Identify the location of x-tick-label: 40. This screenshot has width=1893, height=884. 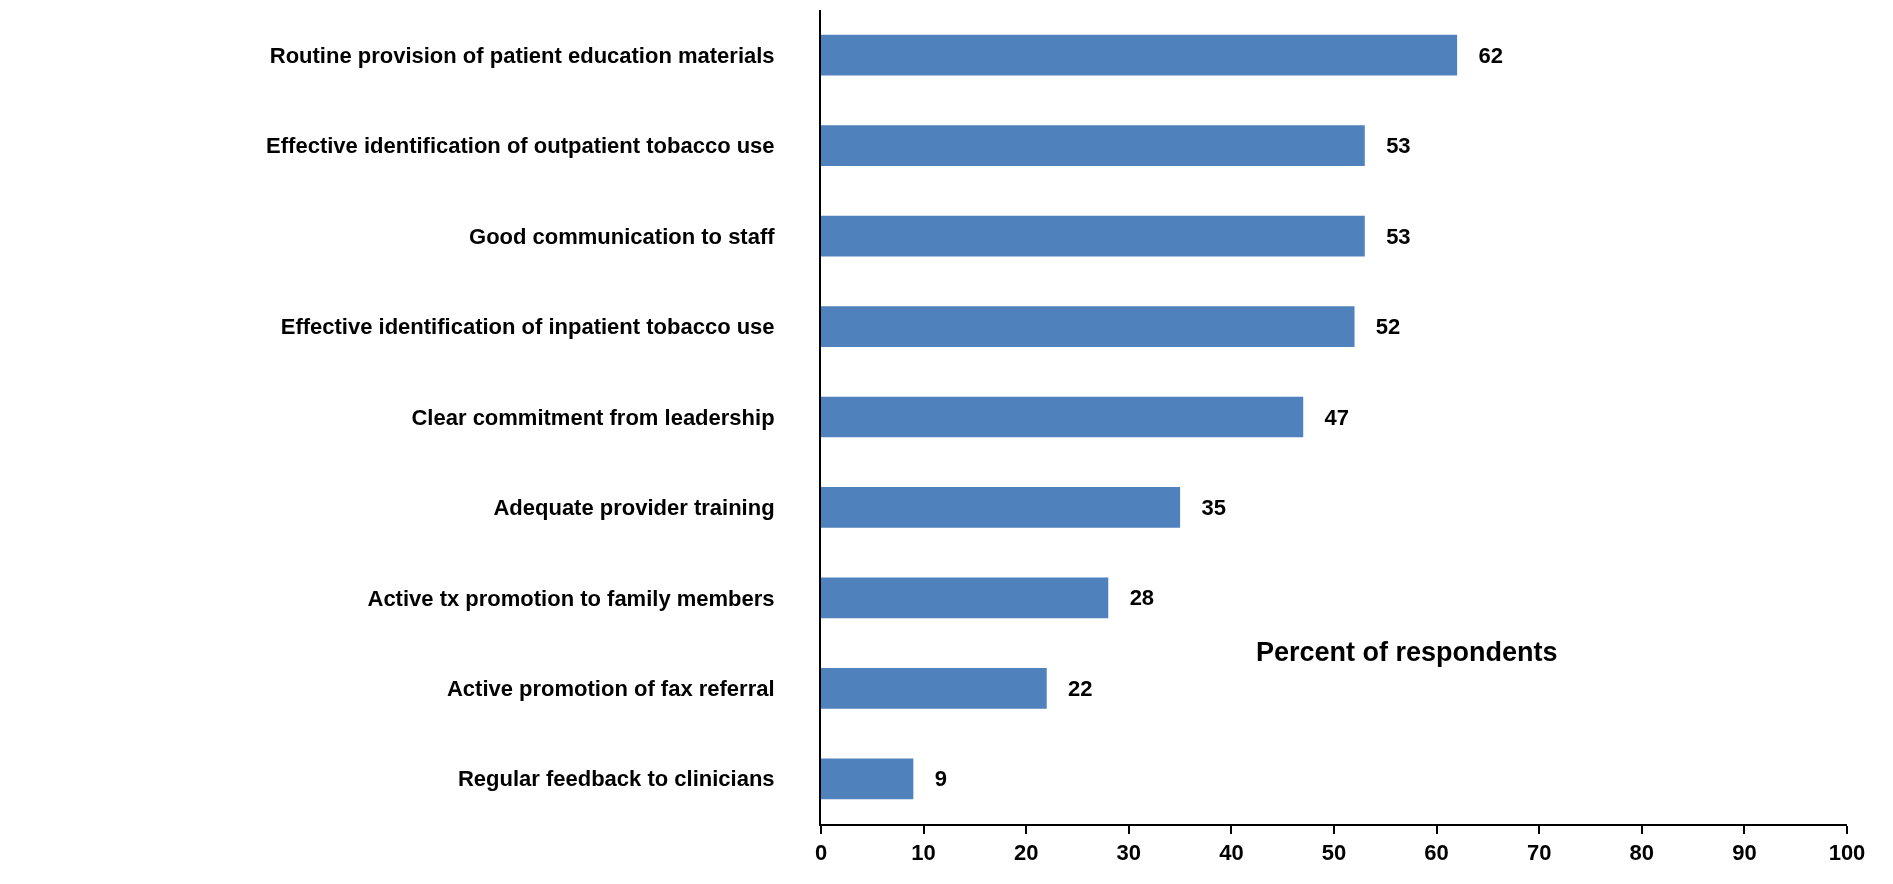
(1231, 853).